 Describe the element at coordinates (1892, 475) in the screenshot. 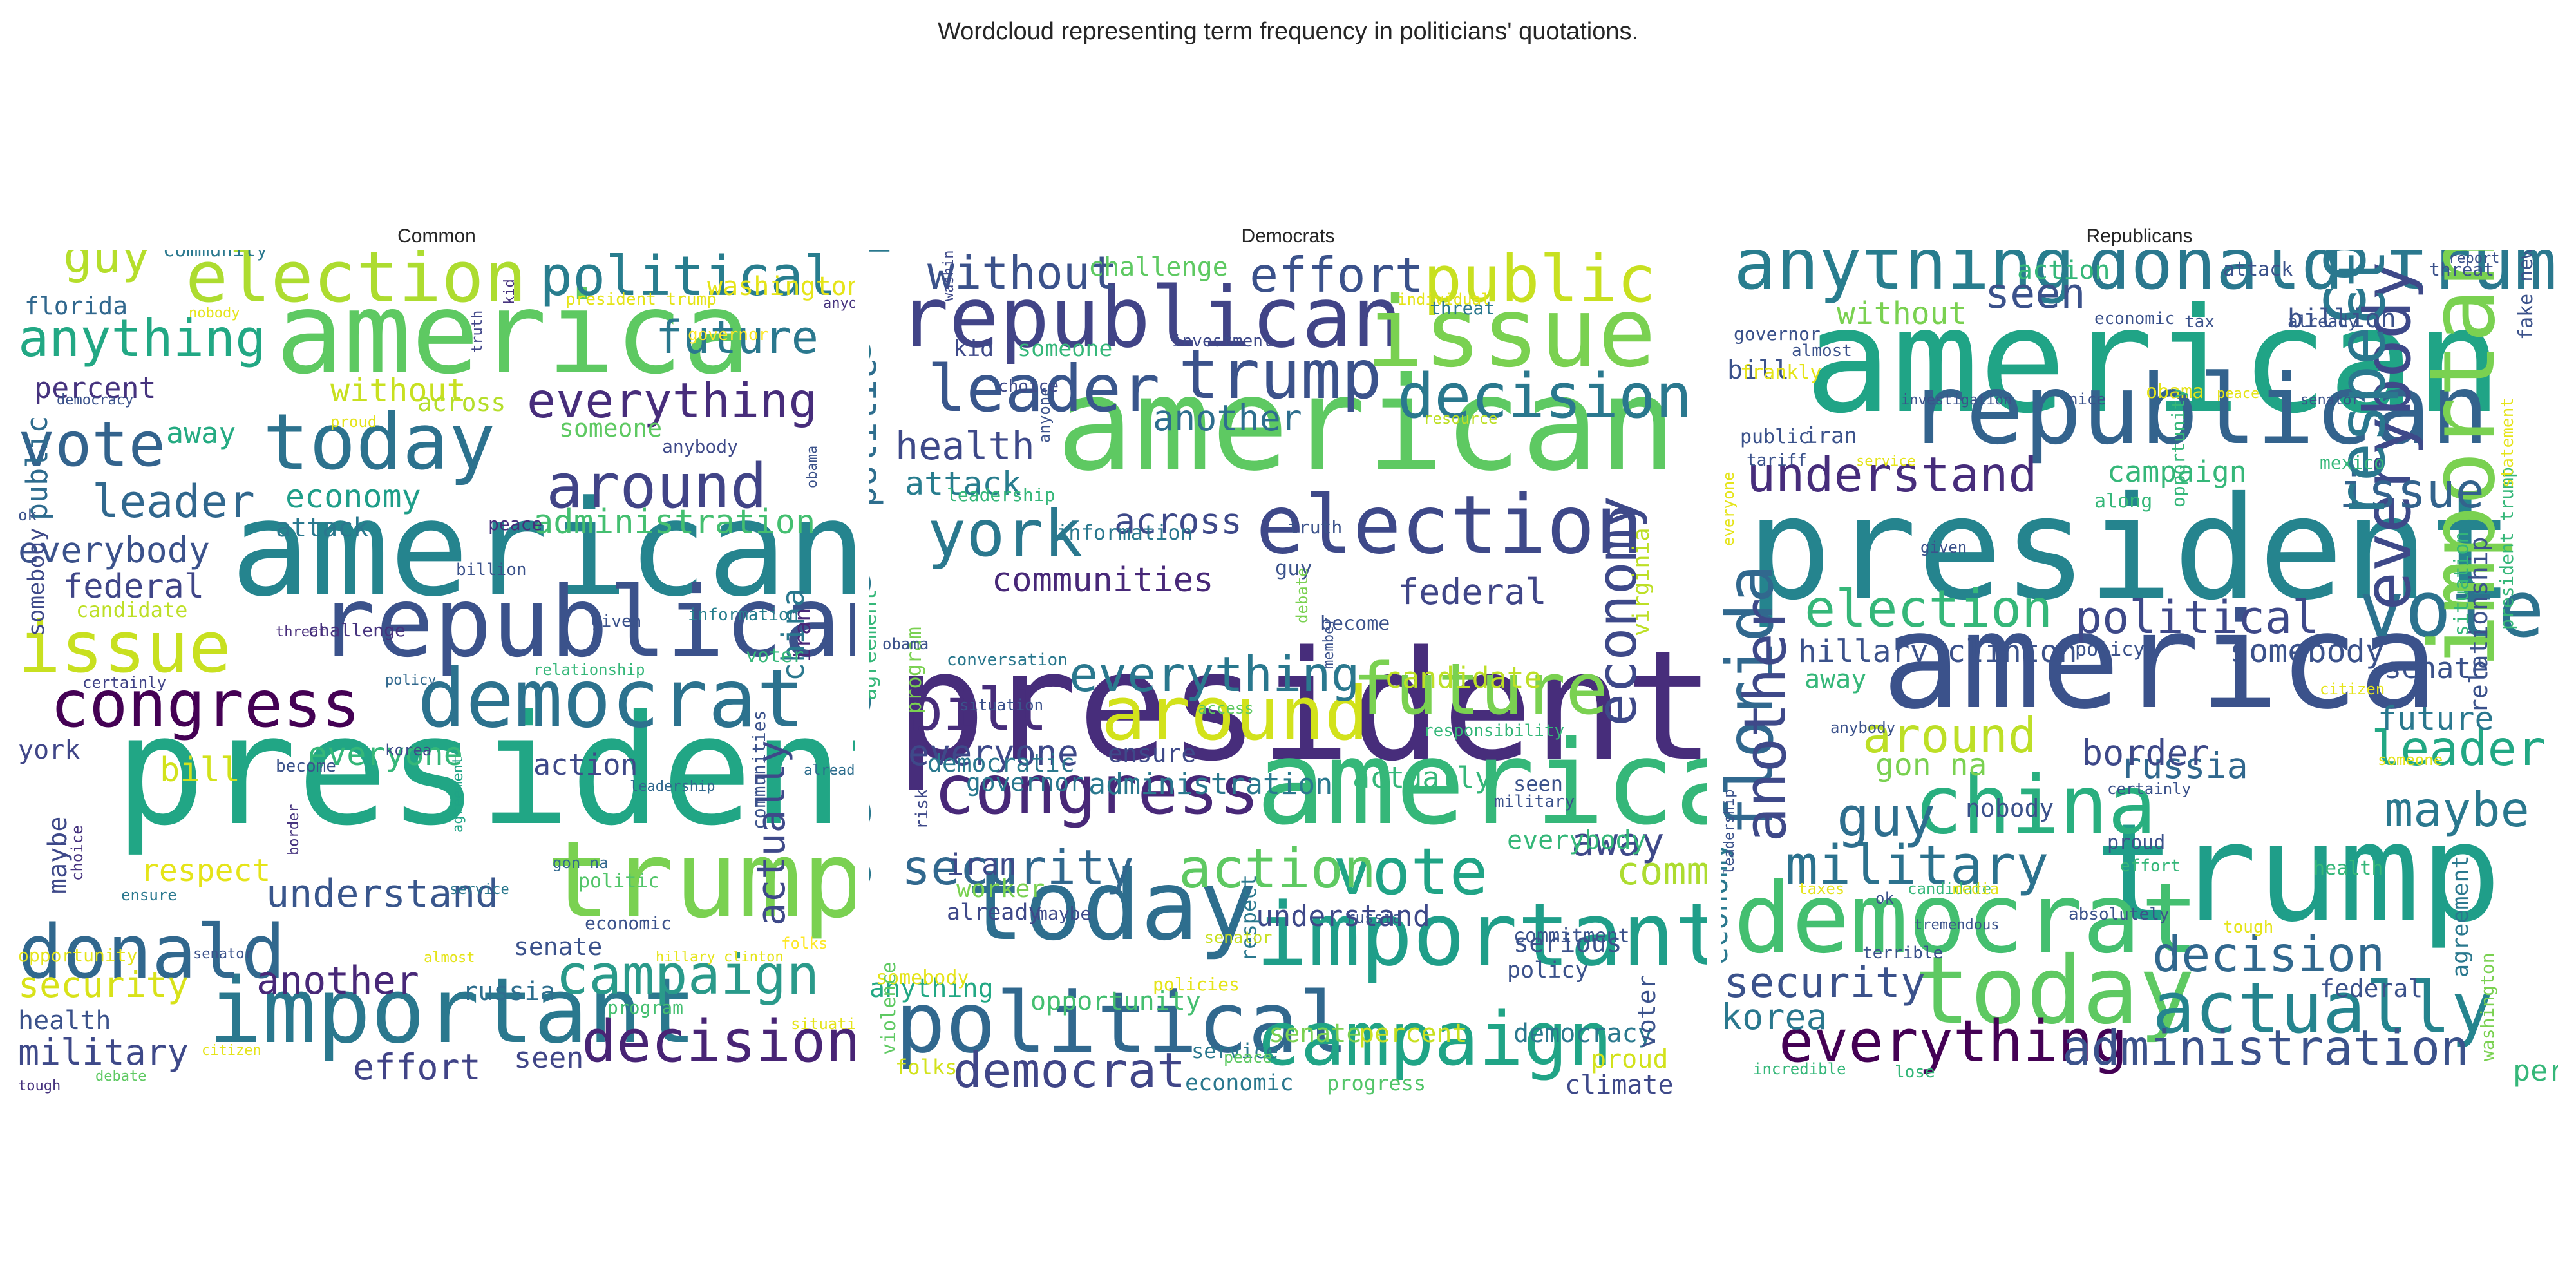

I see `word-understand: understand` at that location.